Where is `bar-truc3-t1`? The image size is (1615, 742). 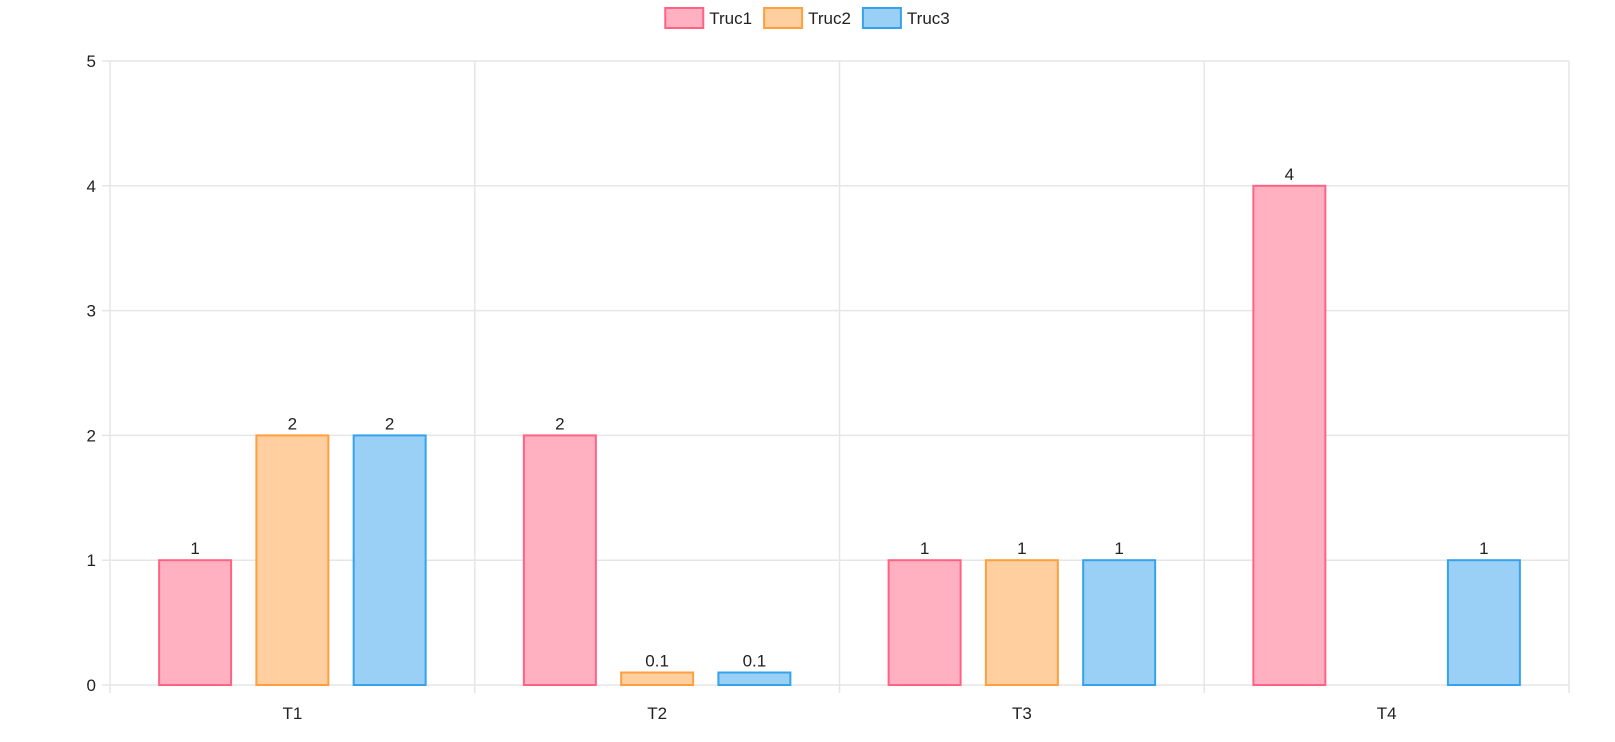 bar-truc3-t1 is located at coordinates (389, 560).